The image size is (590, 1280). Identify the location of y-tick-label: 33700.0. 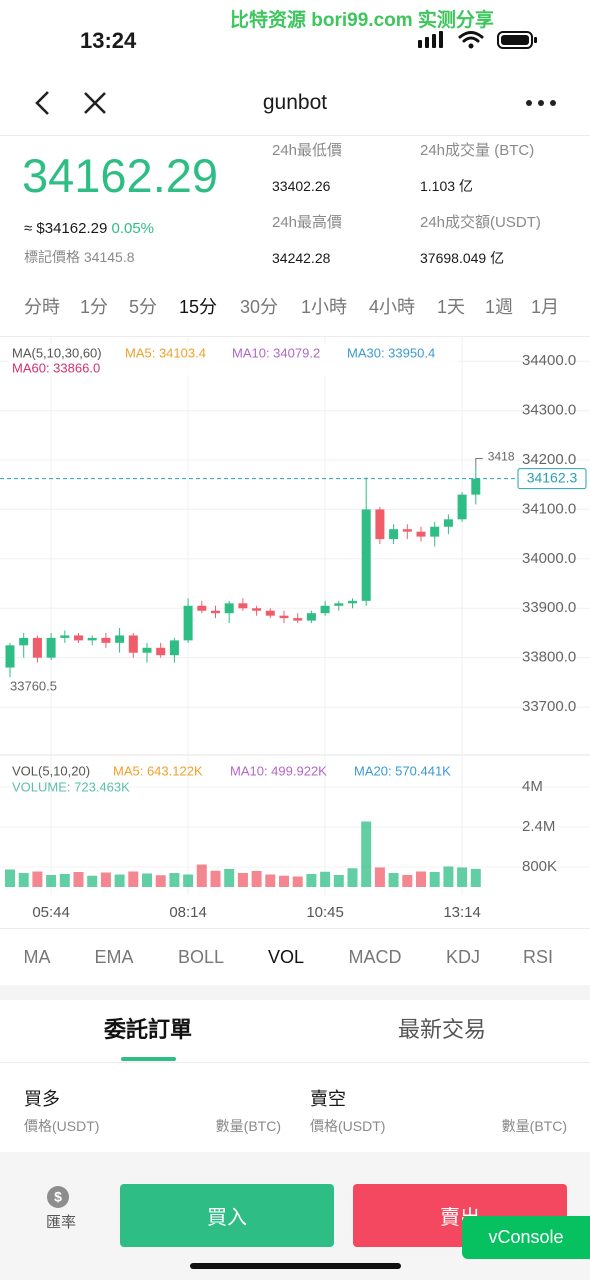
(549, 706).